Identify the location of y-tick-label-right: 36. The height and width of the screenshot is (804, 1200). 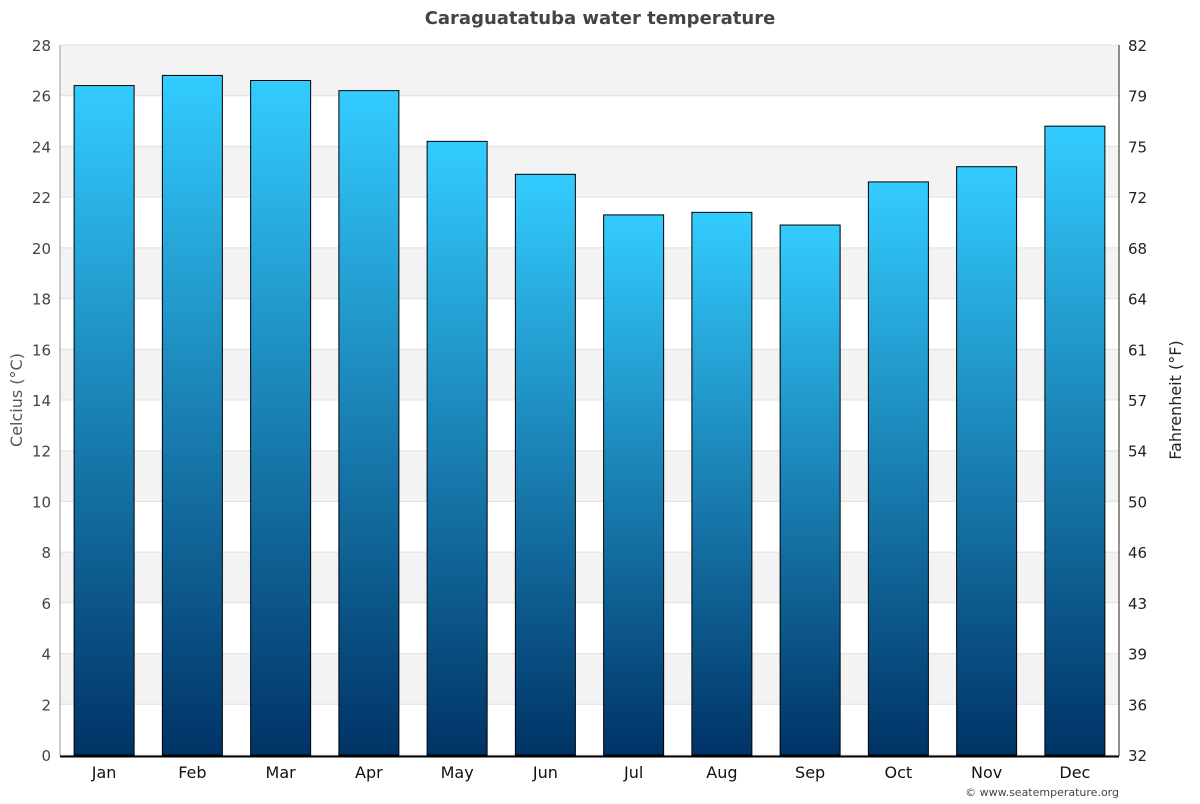
(1137, 705).